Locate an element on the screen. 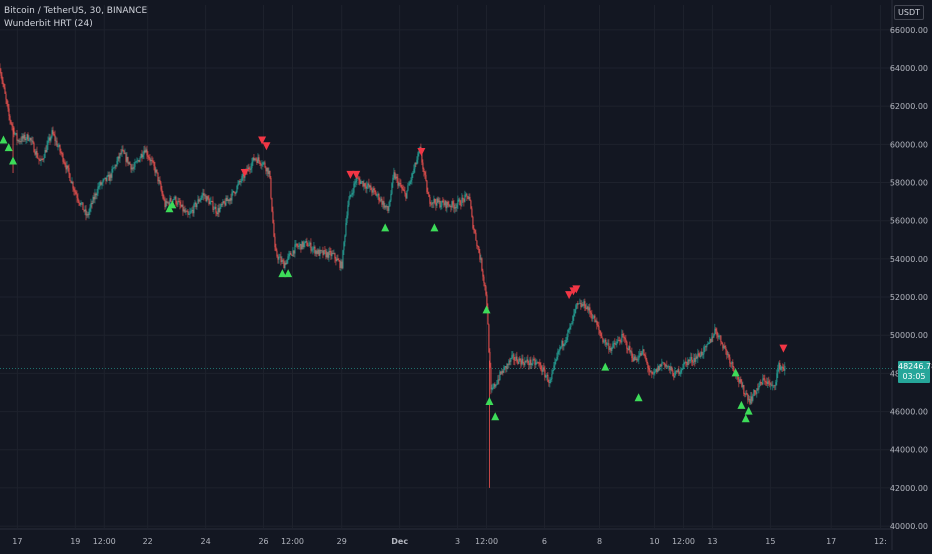 Image resolution: width=932 pixels, height=554 pixels. currency-label: USDT is located at coordinates (909, 12).